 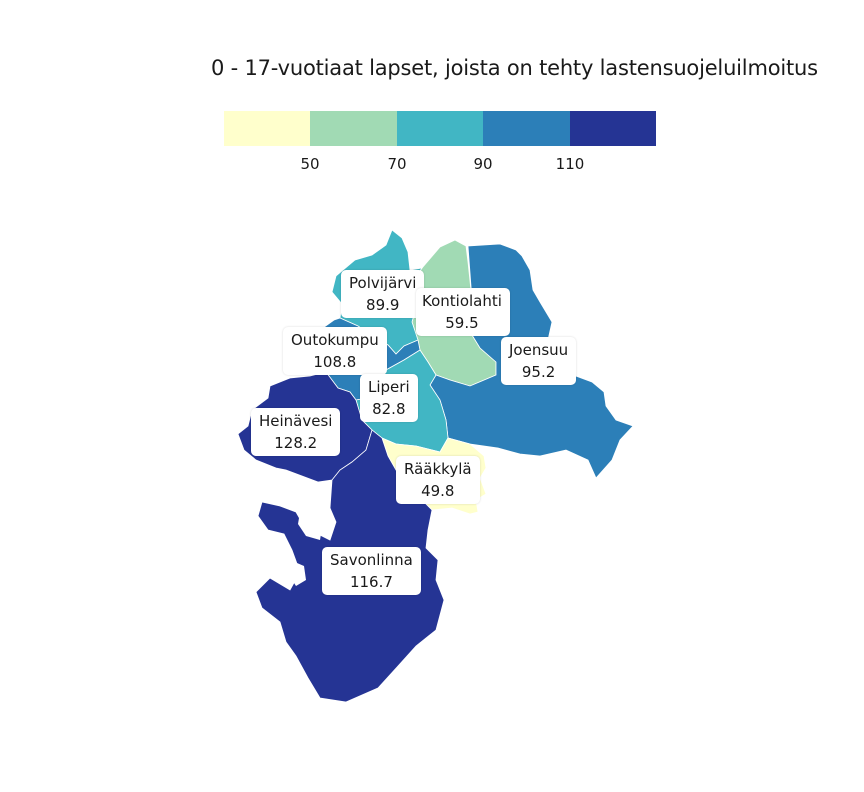 What do you see at coordinates (462, 323) in the screenshot?
I see `region-value: 59.5` at bounding box center [462, 323].